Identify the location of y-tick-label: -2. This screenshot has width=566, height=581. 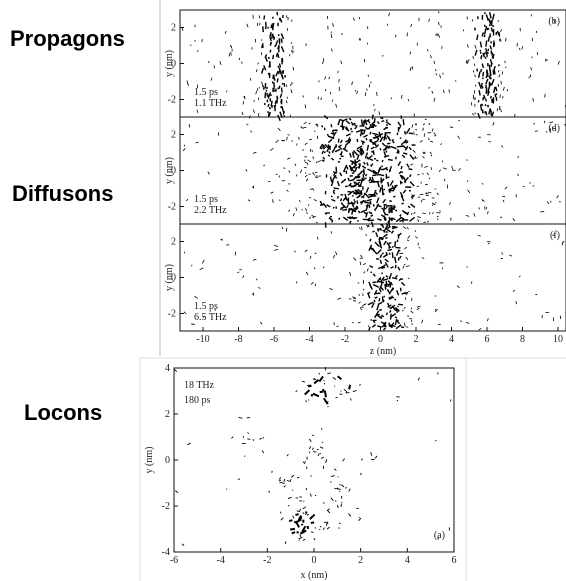
(172, 314).